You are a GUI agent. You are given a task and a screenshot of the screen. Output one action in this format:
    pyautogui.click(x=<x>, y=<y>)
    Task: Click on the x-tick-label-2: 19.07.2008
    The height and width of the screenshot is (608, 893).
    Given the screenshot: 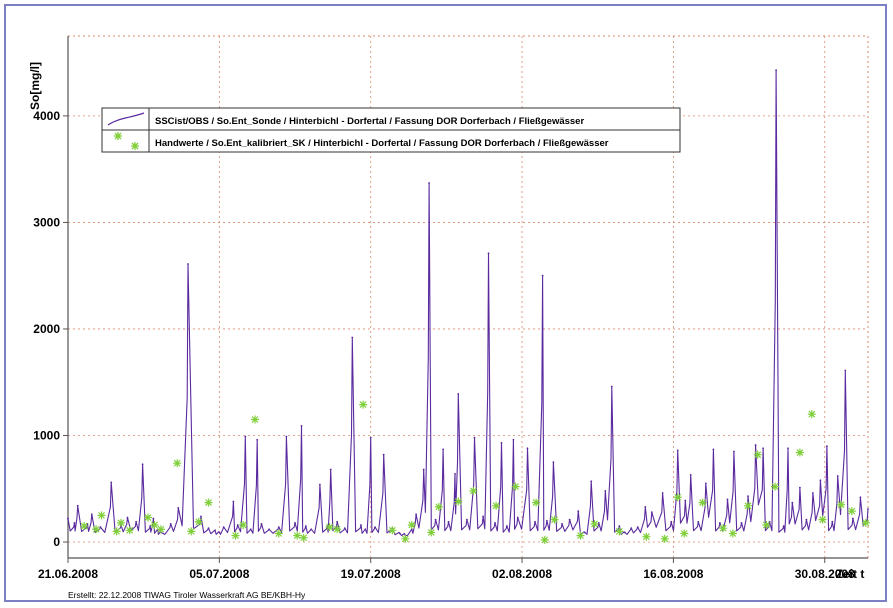 What is the action you would take?
    pyautogui.click(x=371, y=574)
    